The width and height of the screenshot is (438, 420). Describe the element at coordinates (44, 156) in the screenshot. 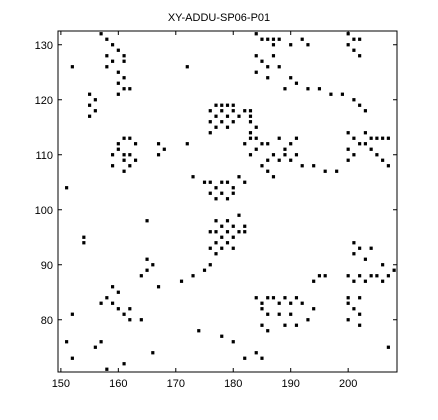

I see `y-tick-label: 110` at that location.